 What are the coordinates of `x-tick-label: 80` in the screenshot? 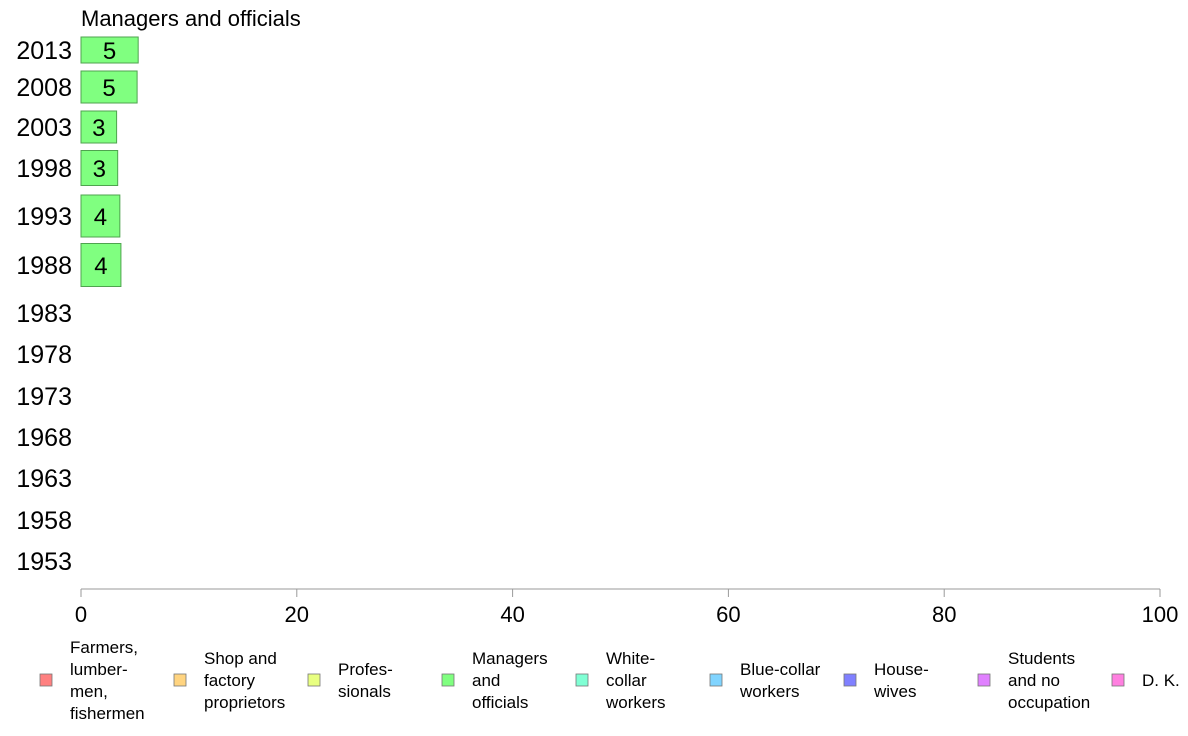 It's located at (944, 614).